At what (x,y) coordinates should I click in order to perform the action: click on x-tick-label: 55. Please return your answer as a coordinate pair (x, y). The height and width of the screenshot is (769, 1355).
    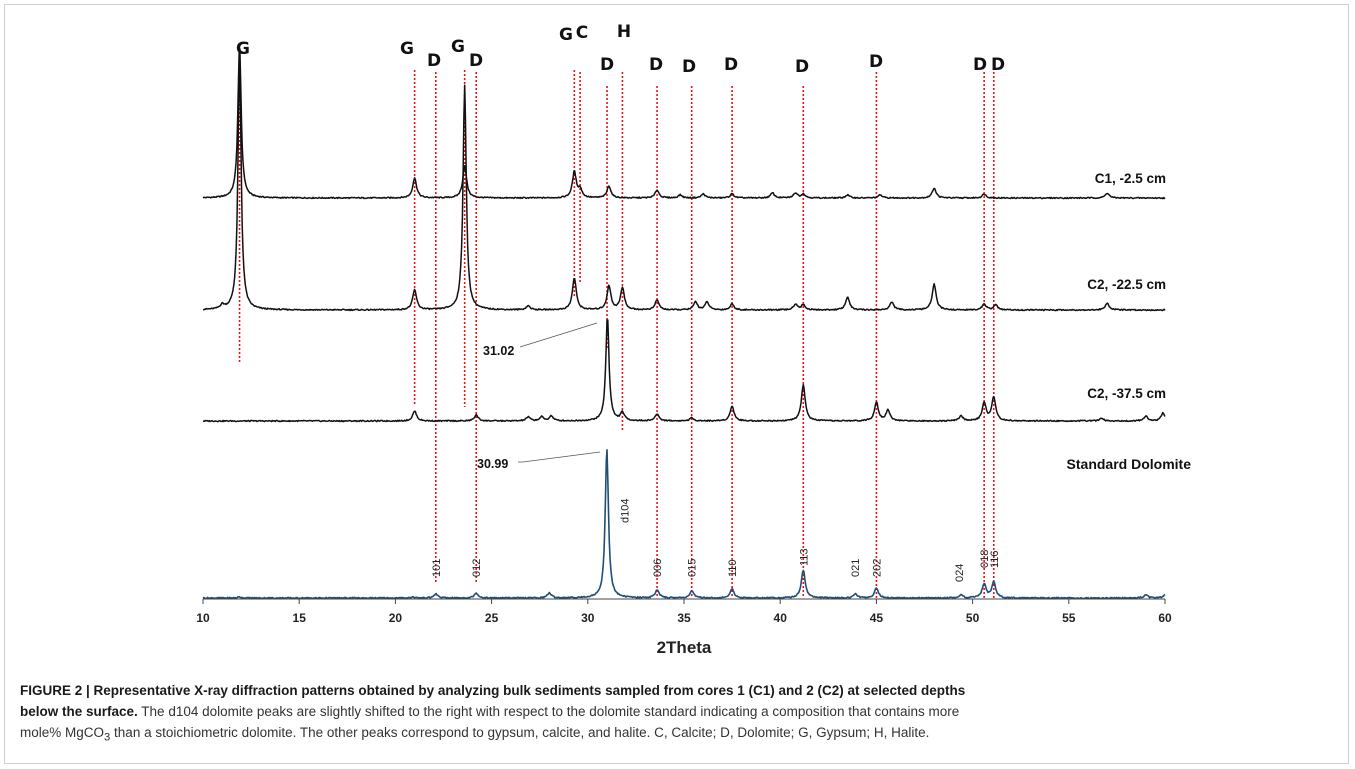
    Looking at the image, I should click on (1069, 618).